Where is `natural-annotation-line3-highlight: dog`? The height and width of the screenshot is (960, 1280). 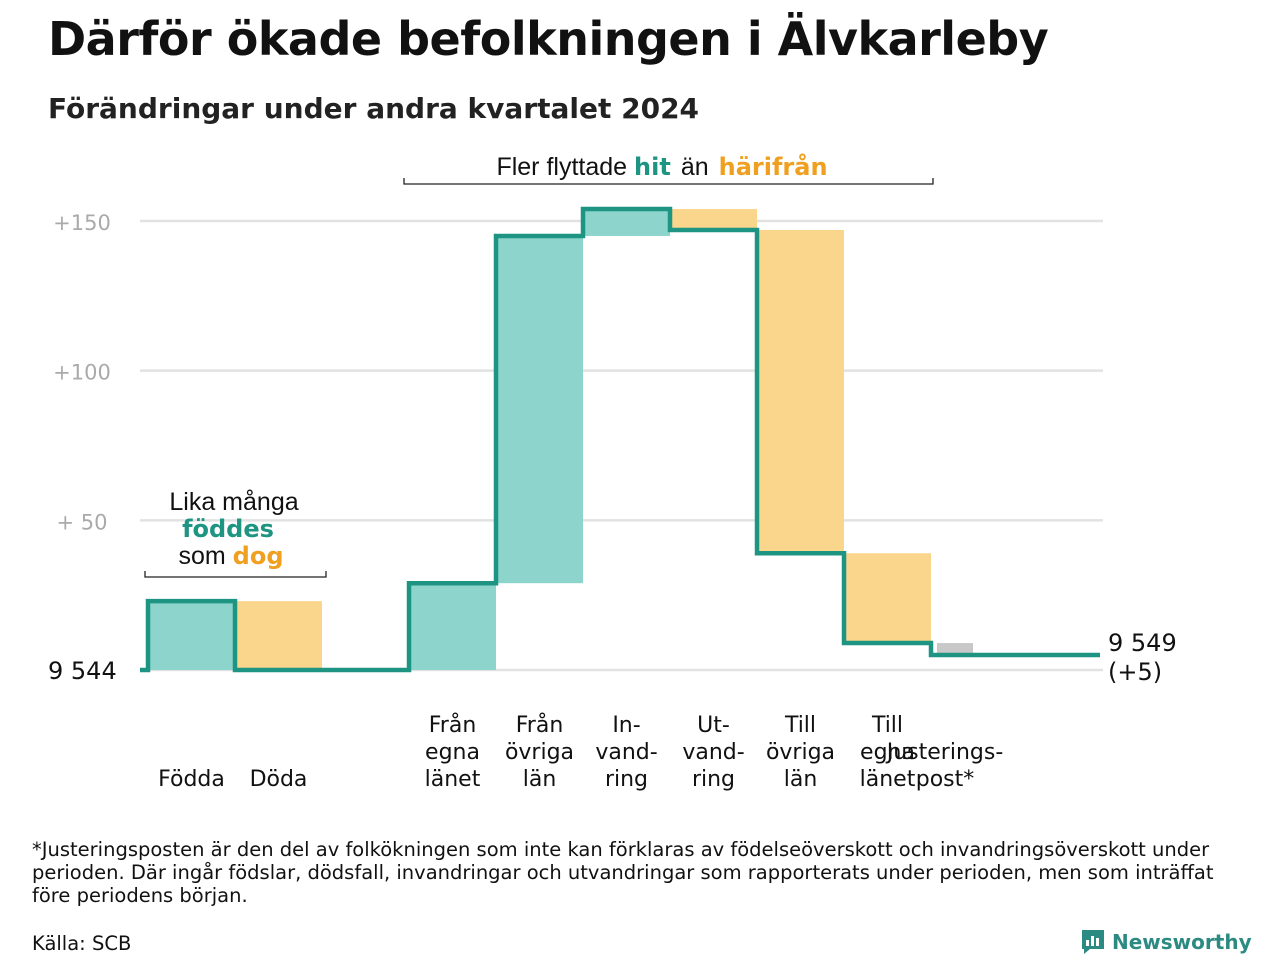
natural-annotation-line3-highlight: dog is located at coordinates (258, 556).